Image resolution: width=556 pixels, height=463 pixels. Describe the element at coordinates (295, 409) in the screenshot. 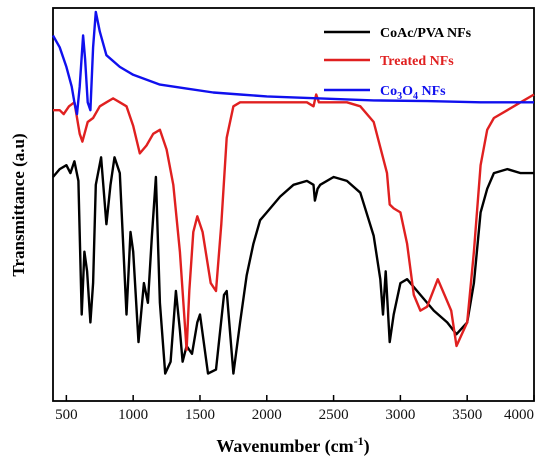

I see `x-axis-ticks: 500 1000 1500 2000 2500 3000 3500 4000` at that location.